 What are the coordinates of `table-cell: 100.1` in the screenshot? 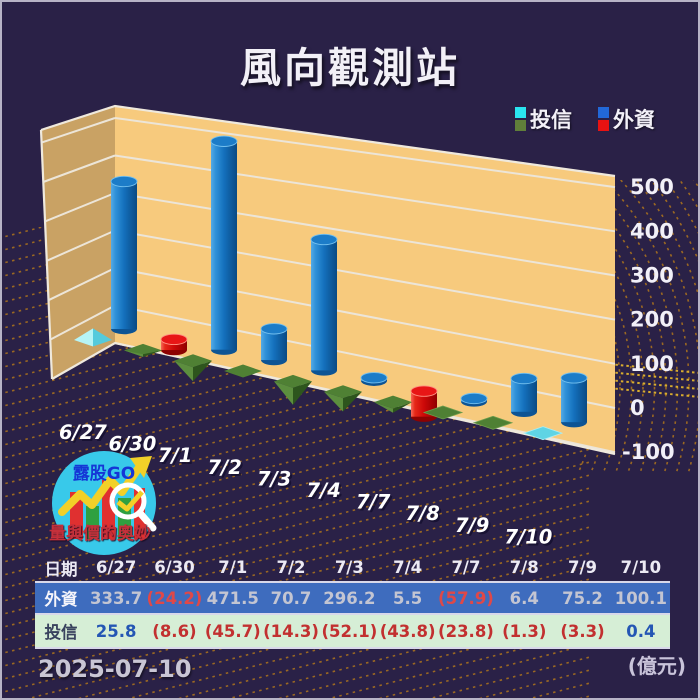 It's located at (640, 598).